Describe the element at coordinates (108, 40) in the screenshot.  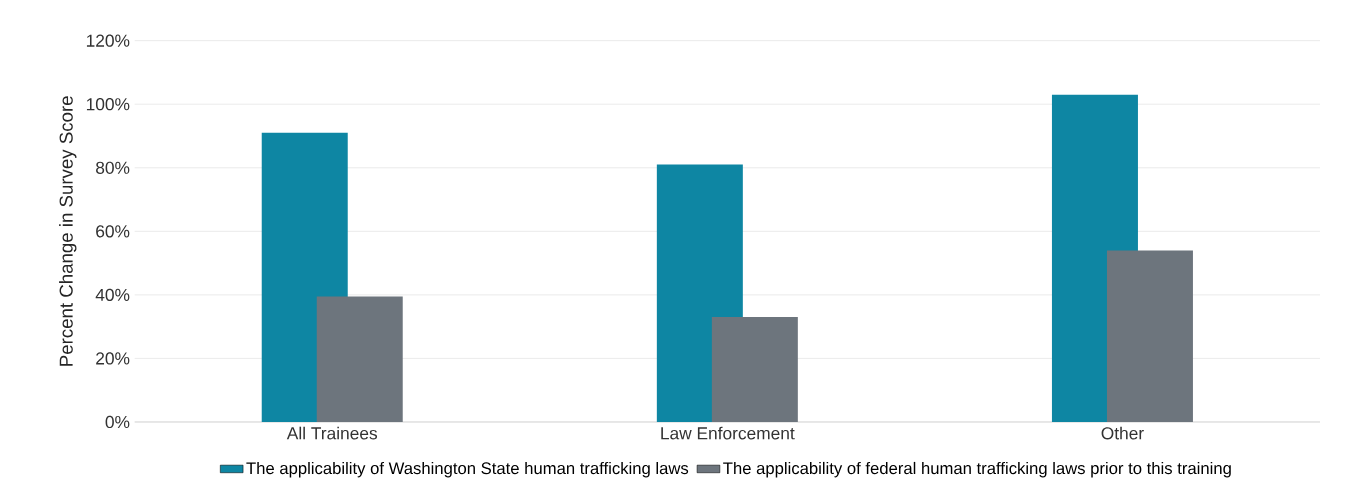
I see `y-tick-label: 120%` at that location.